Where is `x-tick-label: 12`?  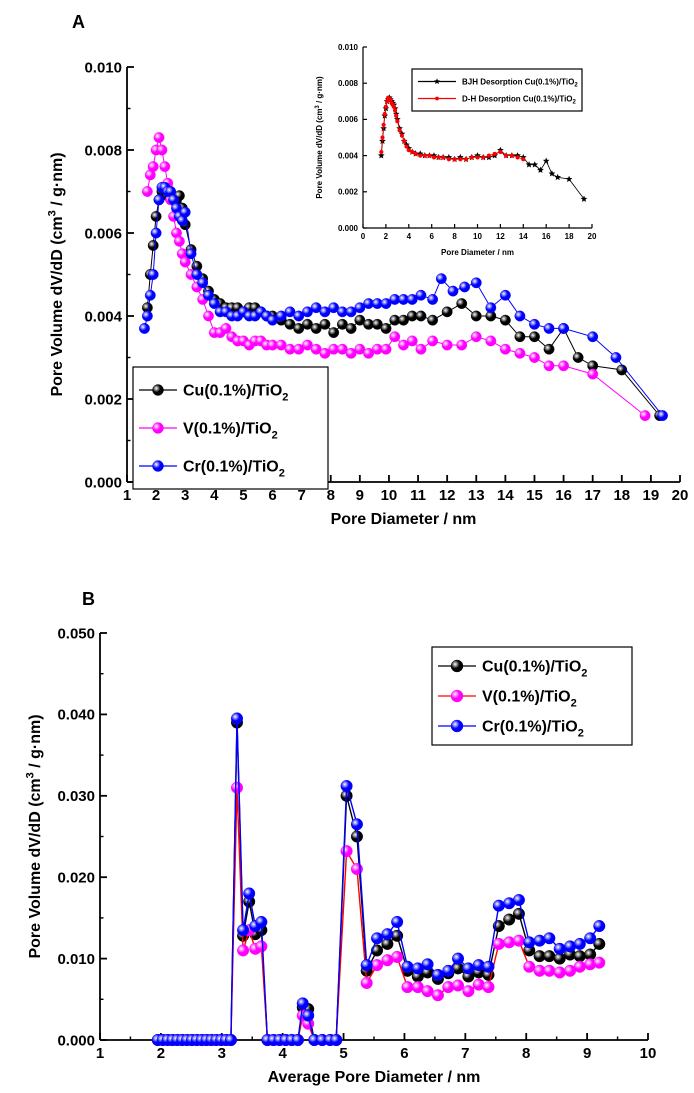
x-tick-label: 12 is located at coordinates (500, 236).